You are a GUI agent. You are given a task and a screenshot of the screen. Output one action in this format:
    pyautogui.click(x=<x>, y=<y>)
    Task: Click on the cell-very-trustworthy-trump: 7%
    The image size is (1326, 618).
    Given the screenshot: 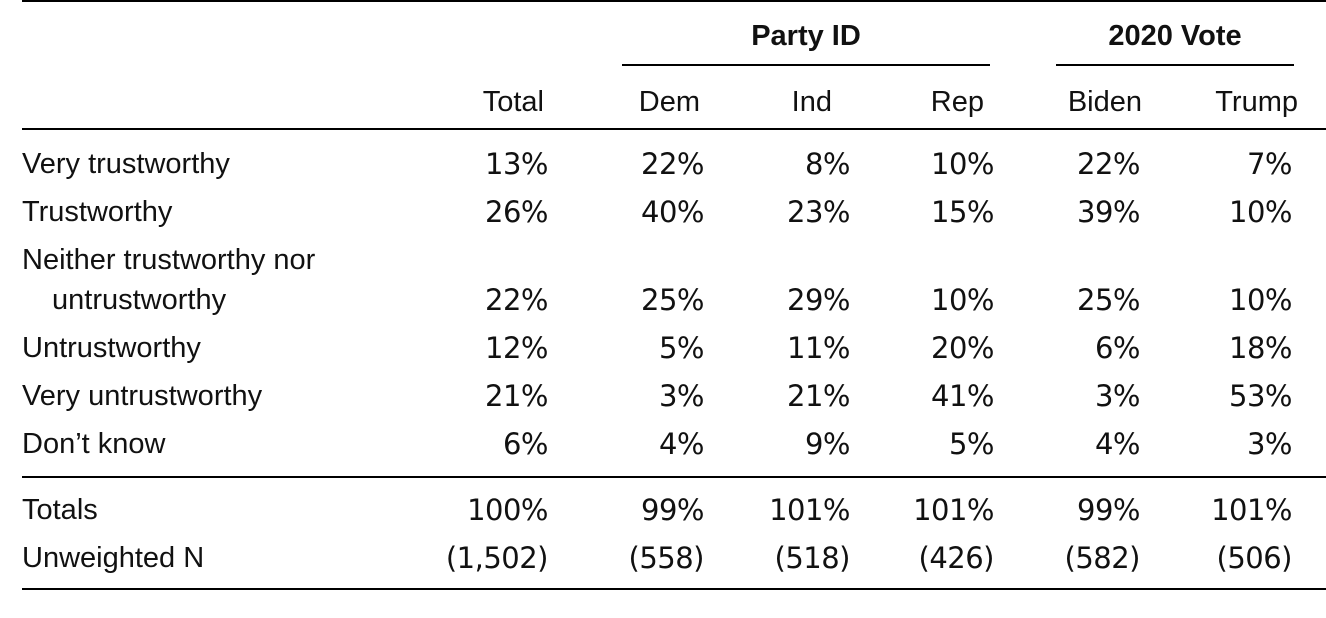 What is the action you would take?
    pyautogui.click(x=1269, y=164)
    